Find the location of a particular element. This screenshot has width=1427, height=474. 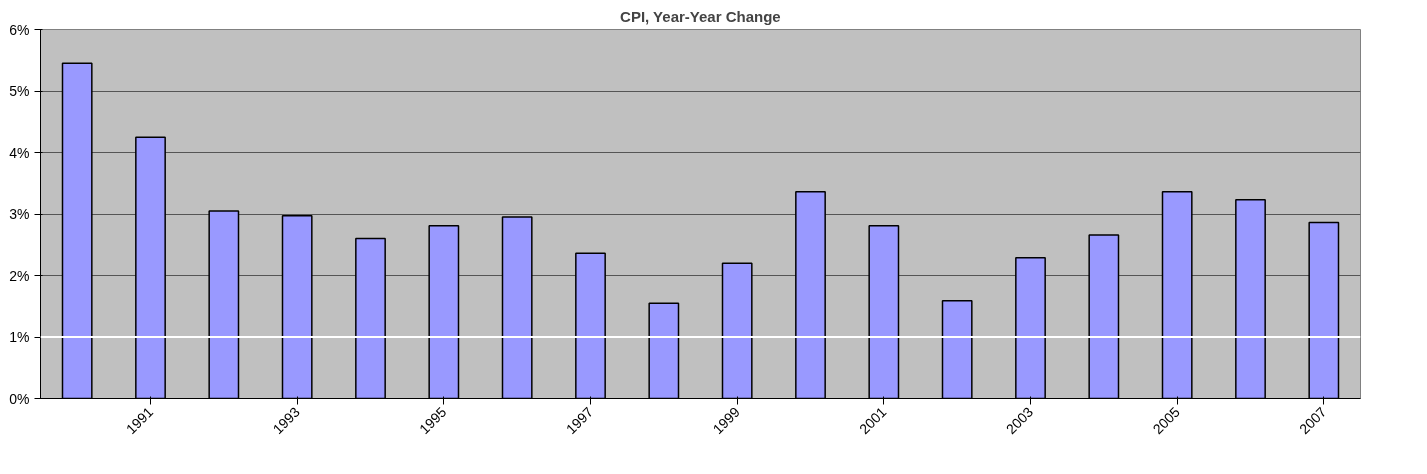

y-tick-label: 1% is located at coordinates (19, 337).